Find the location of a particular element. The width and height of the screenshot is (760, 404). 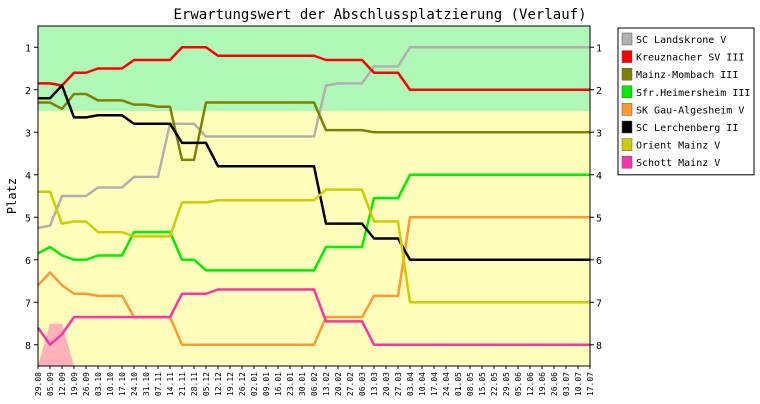

x-tick-label: 17.10 is located at coordinates (122, 384).